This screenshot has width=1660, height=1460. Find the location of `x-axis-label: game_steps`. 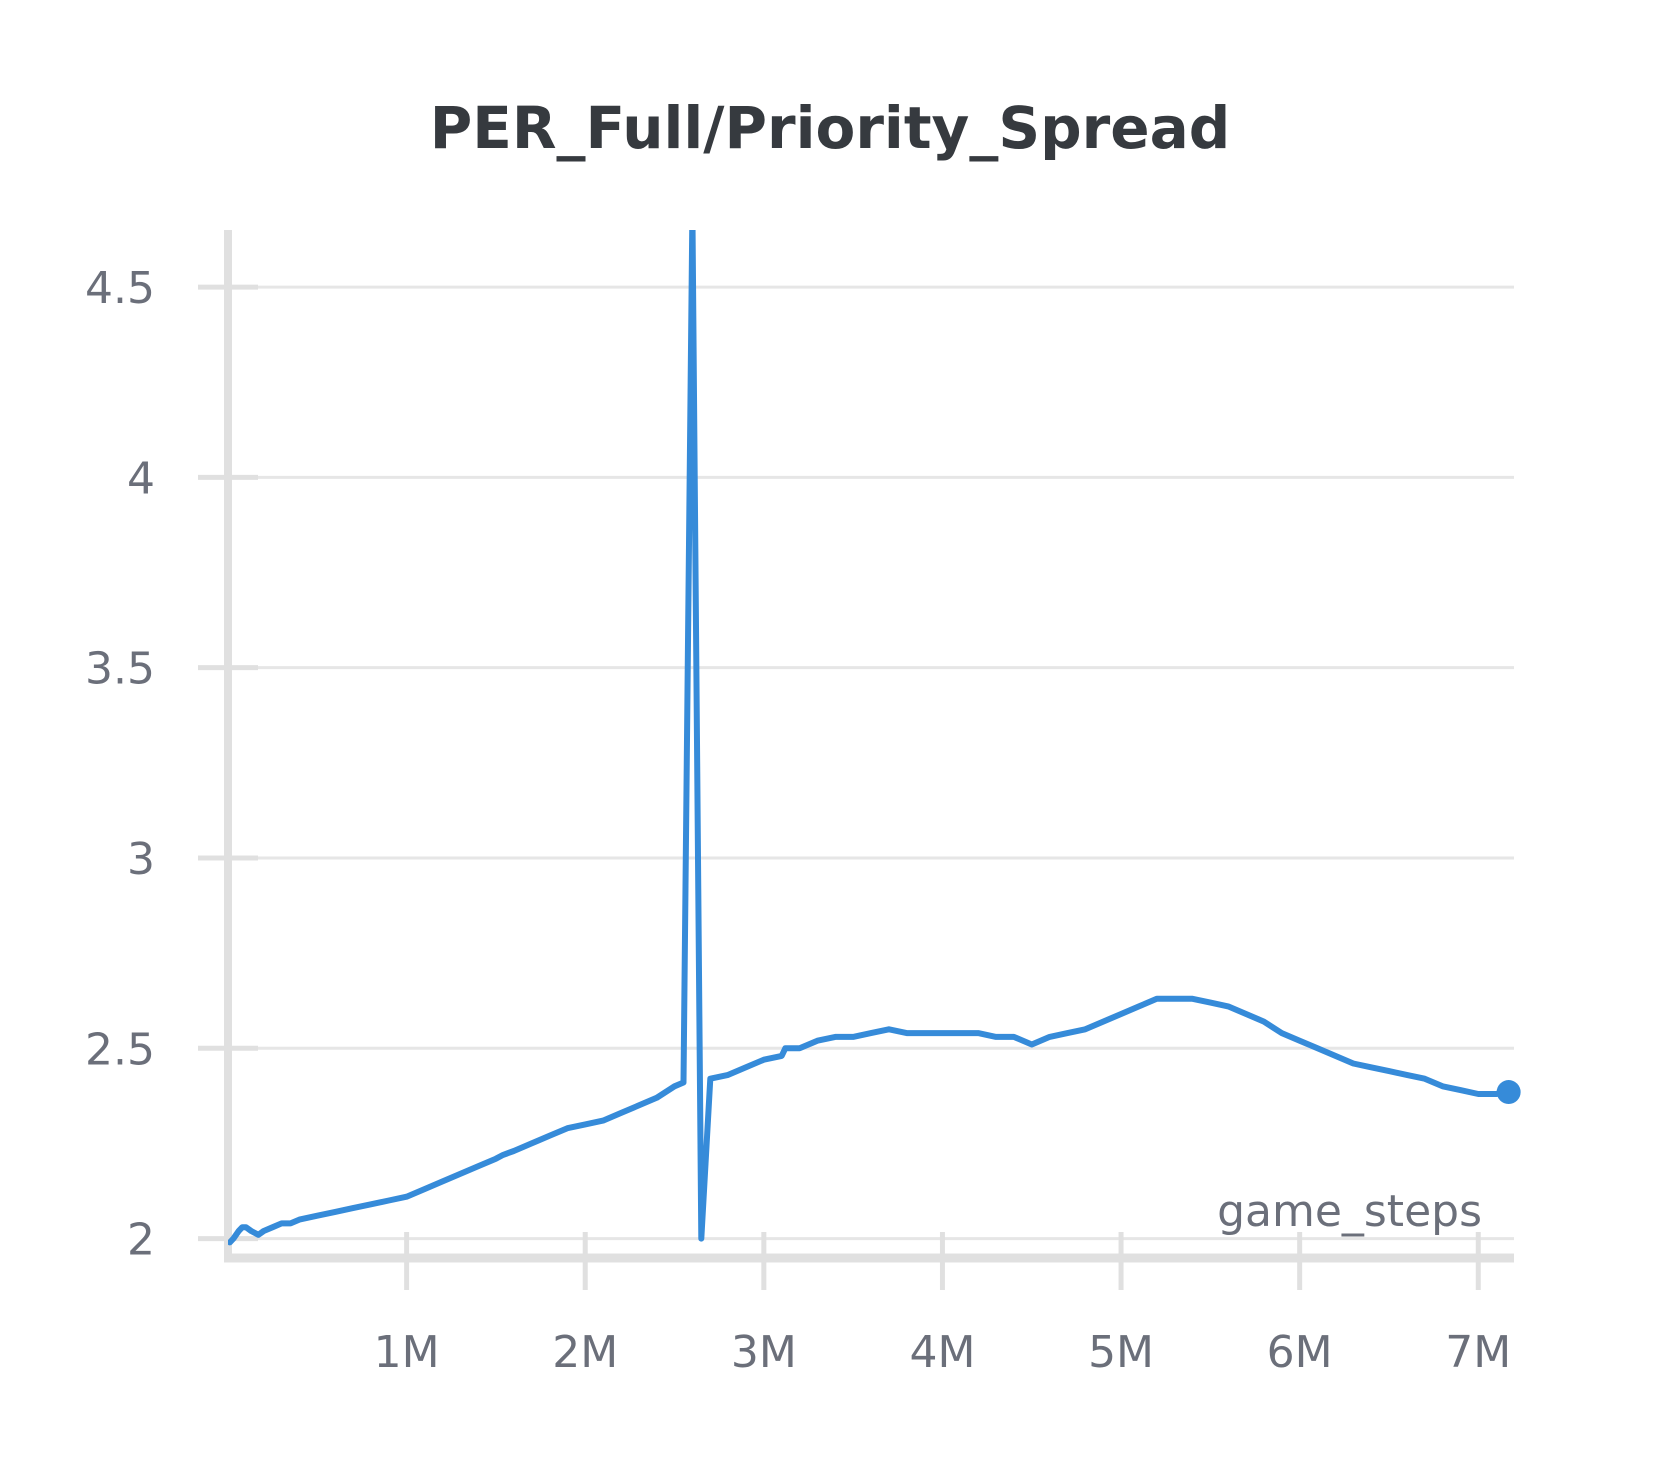

x-axis-label: game_steps is located at coordinates (1349, 1211).